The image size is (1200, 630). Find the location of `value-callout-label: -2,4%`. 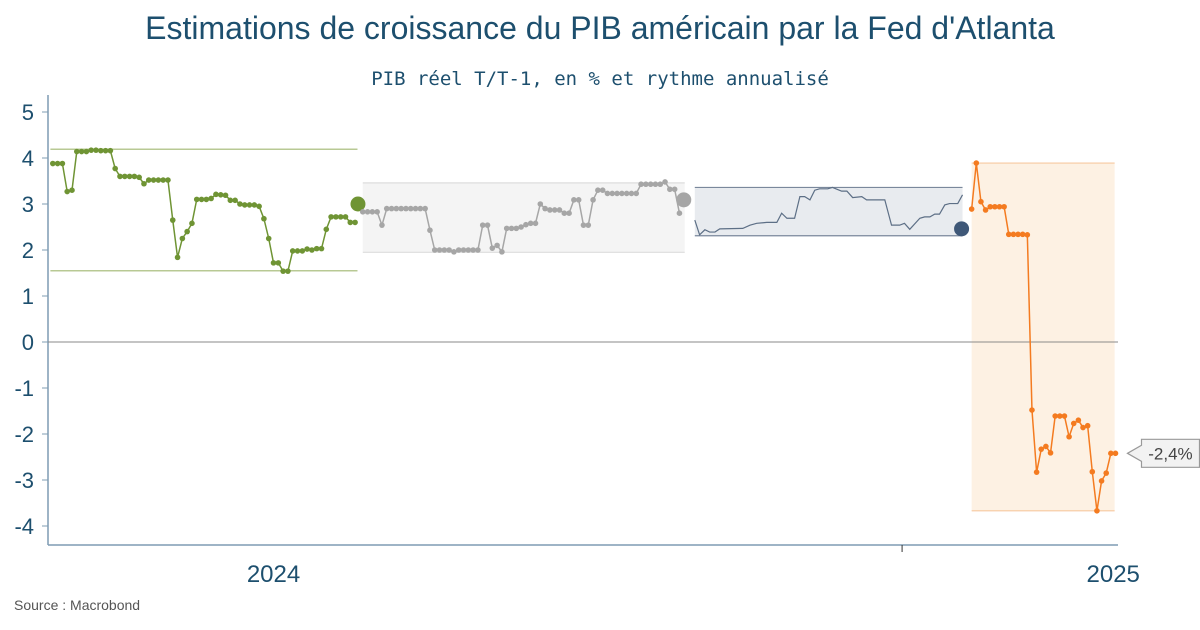

value-callout-label: -2,4% is located at coordinates (1170, 453).